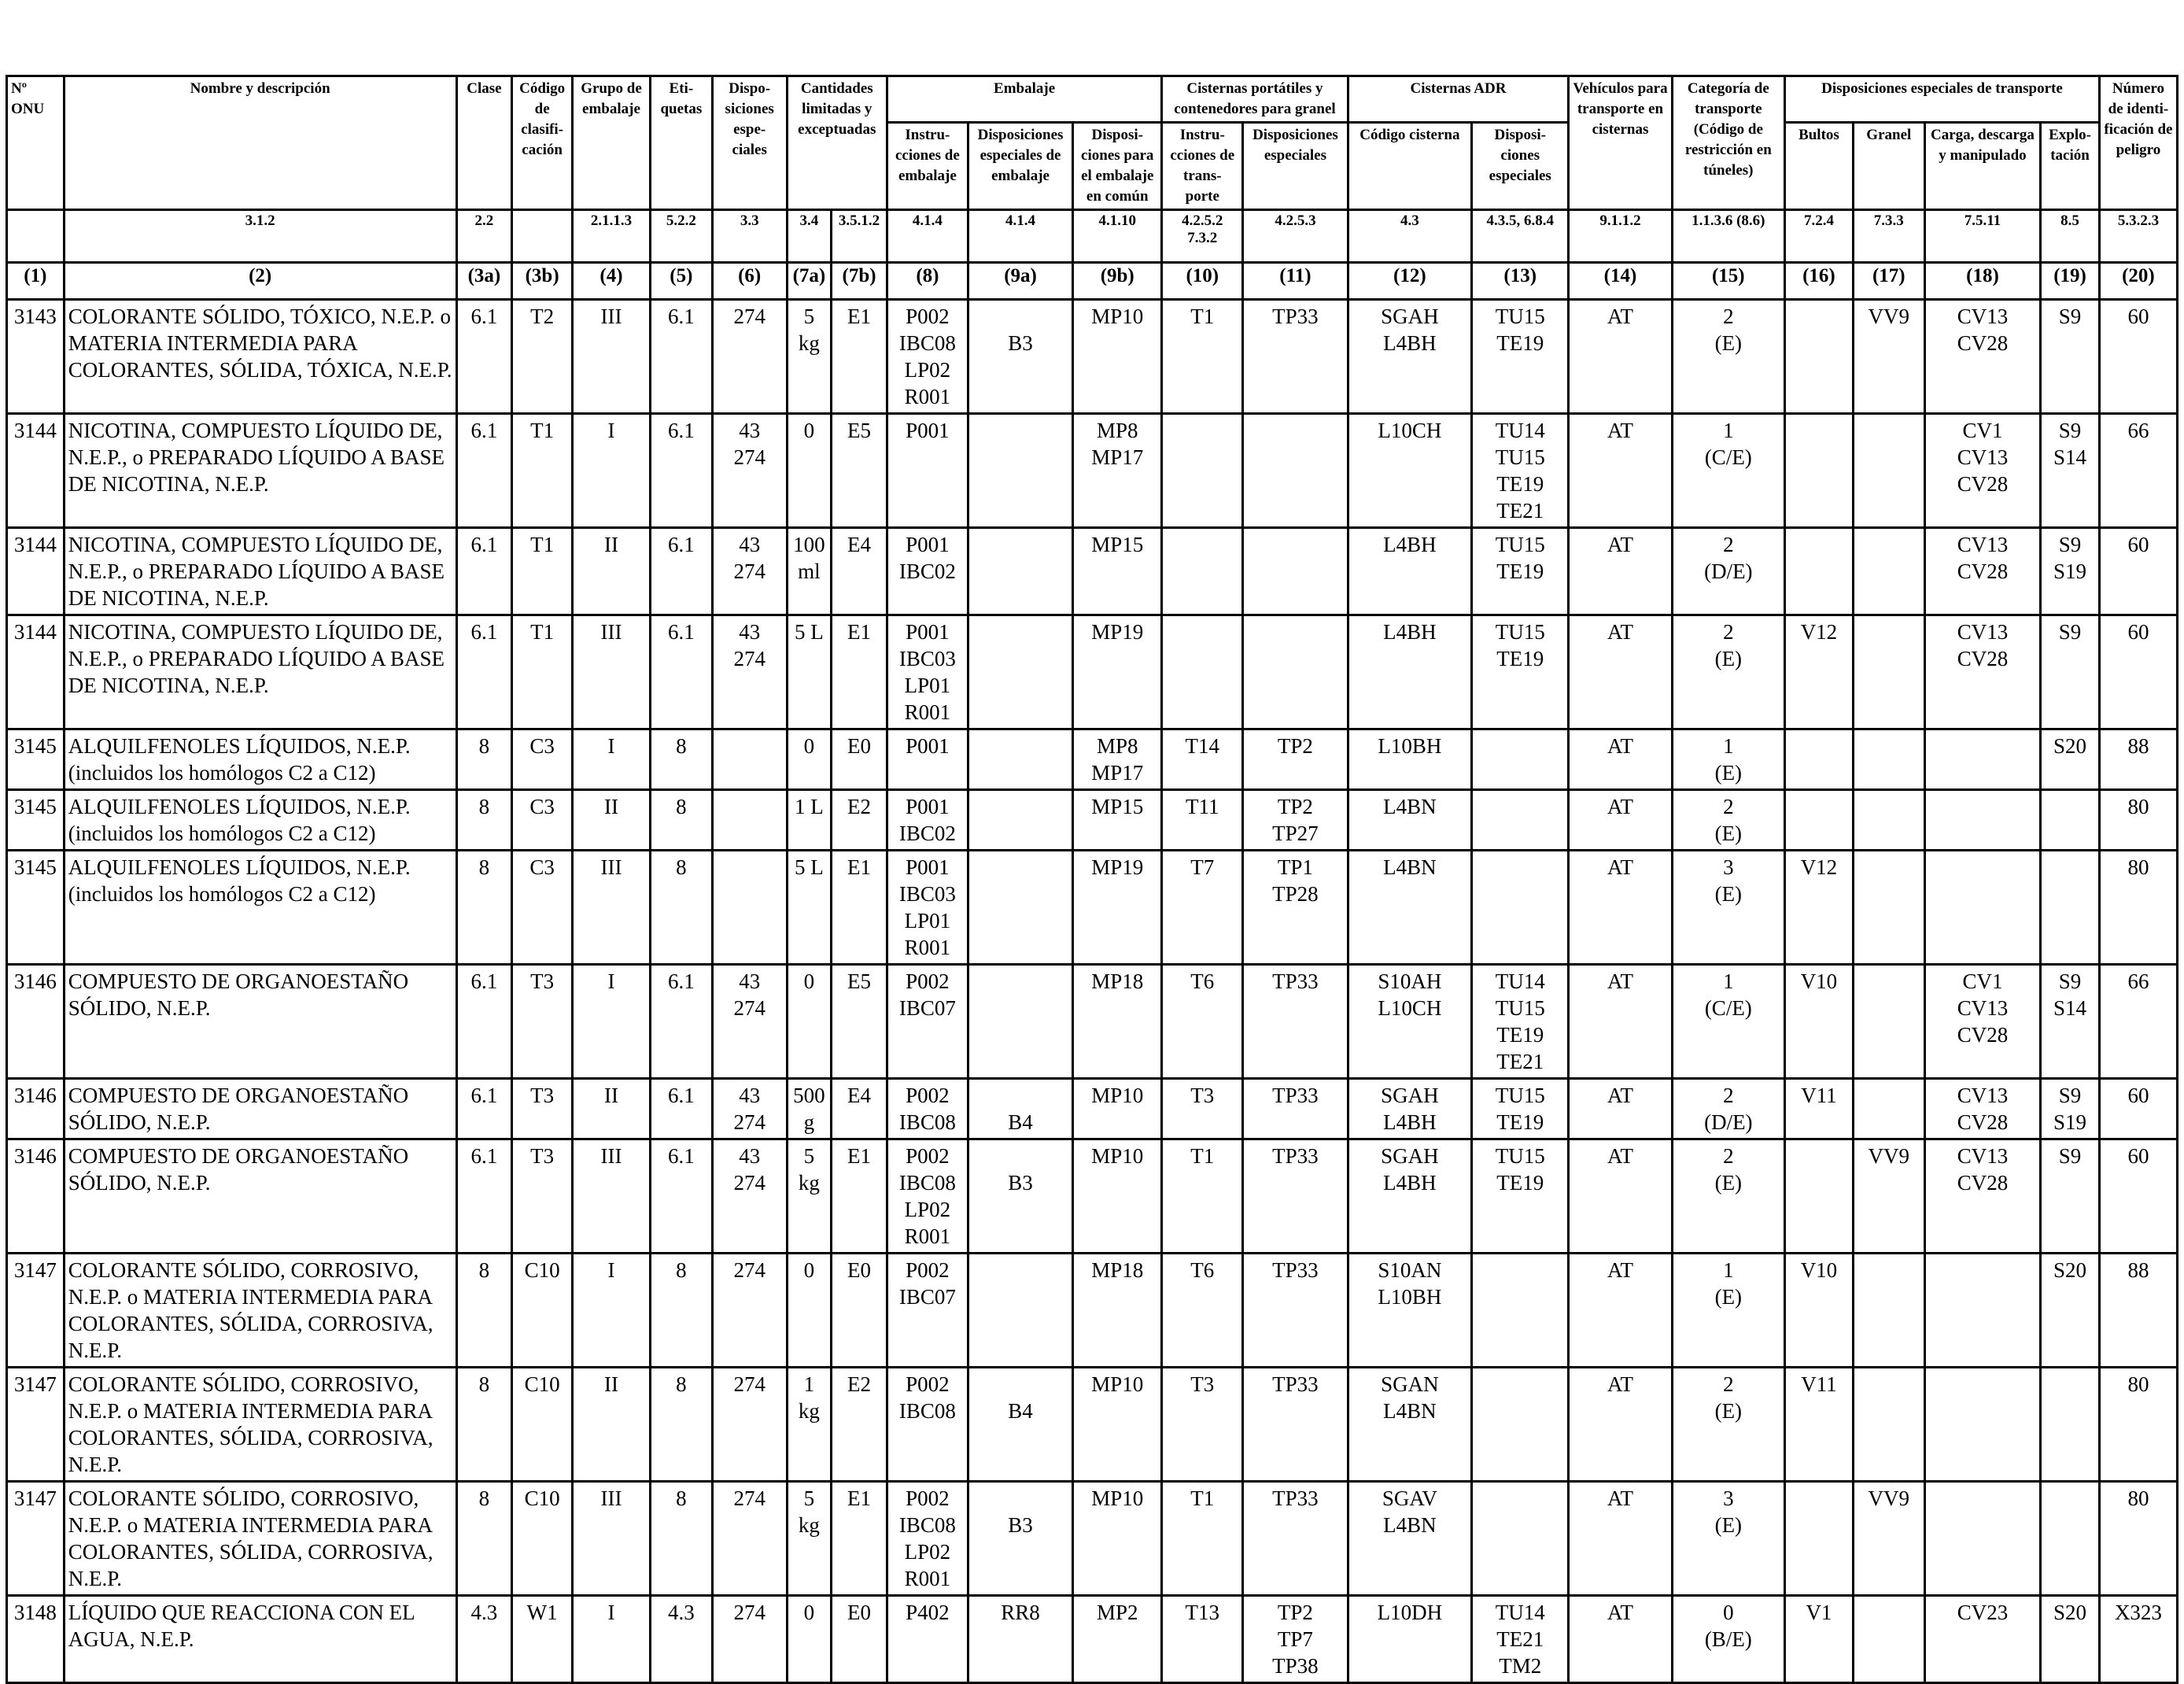  I want to click on ref-cell: 4.3, so click(1410, 236).